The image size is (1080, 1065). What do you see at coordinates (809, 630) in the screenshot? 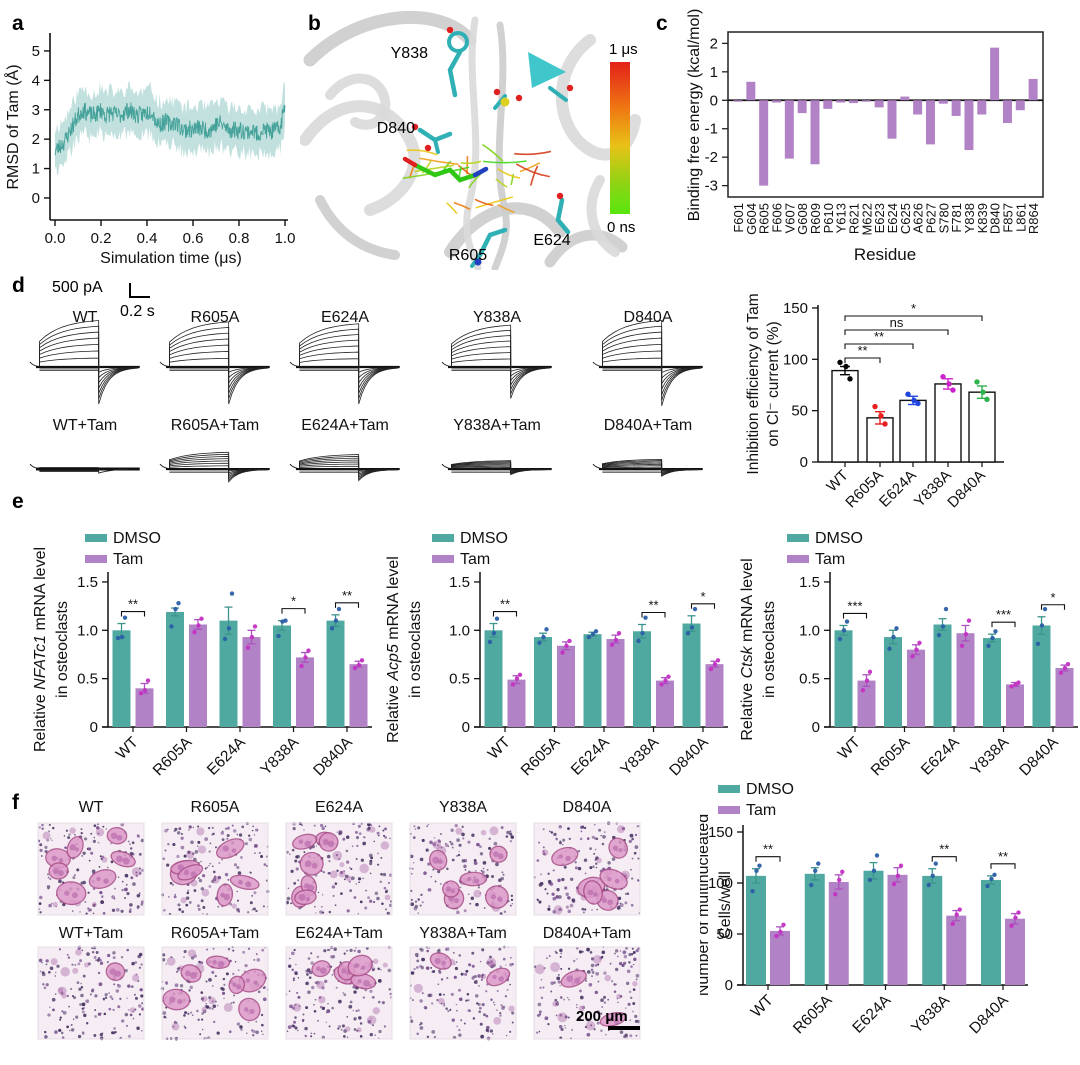
I see `svg-text: 1.0` at bounding box center [809, 630].